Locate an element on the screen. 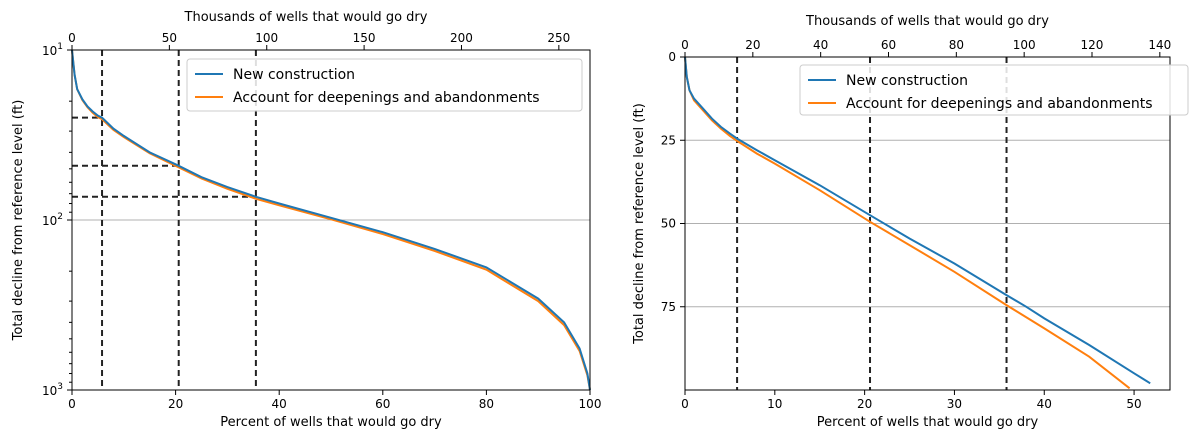 The height and width of the screenshot is (442, 1196). y-tick-label: 10¹ is located at coordinates (52, 50).